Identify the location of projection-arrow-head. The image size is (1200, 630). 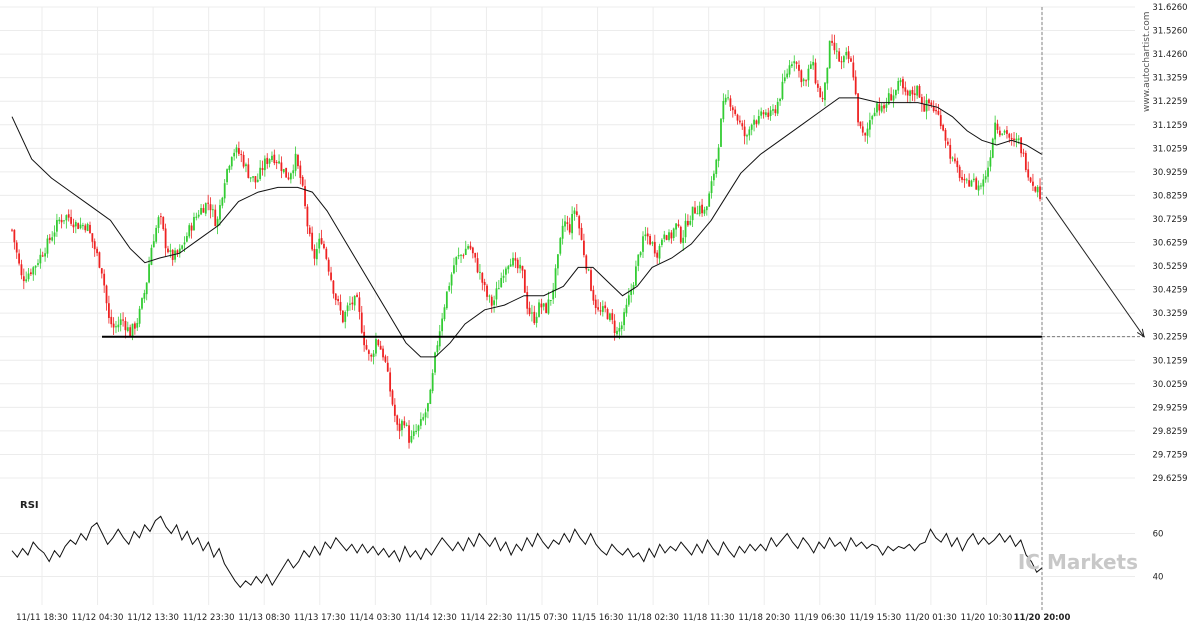
(1140, 333).